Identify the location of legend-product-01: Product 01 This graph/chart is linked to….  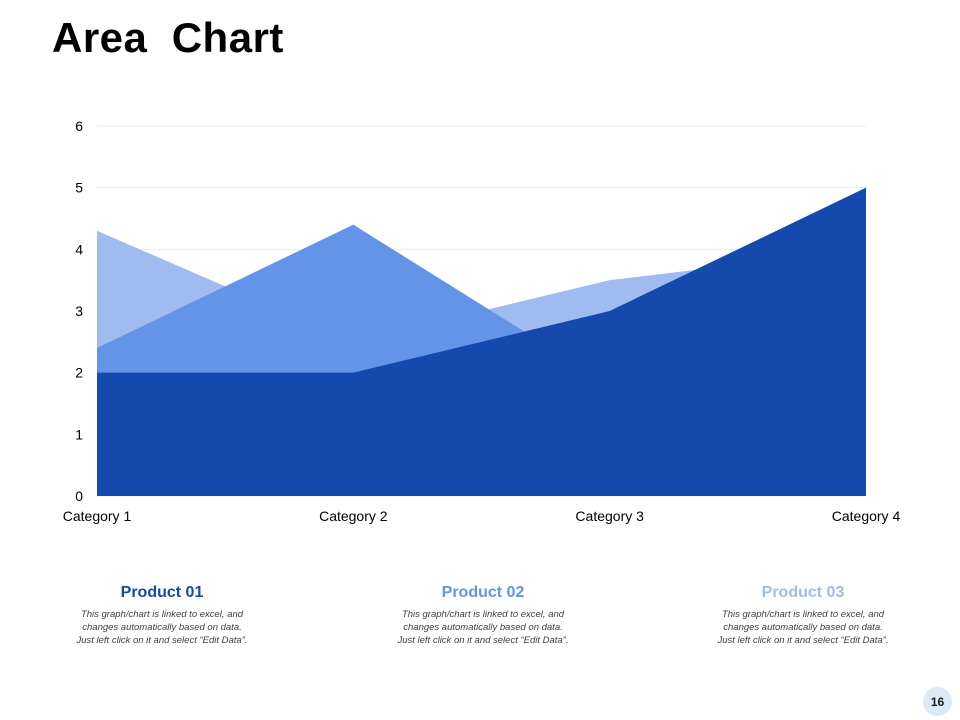
(162, 615).